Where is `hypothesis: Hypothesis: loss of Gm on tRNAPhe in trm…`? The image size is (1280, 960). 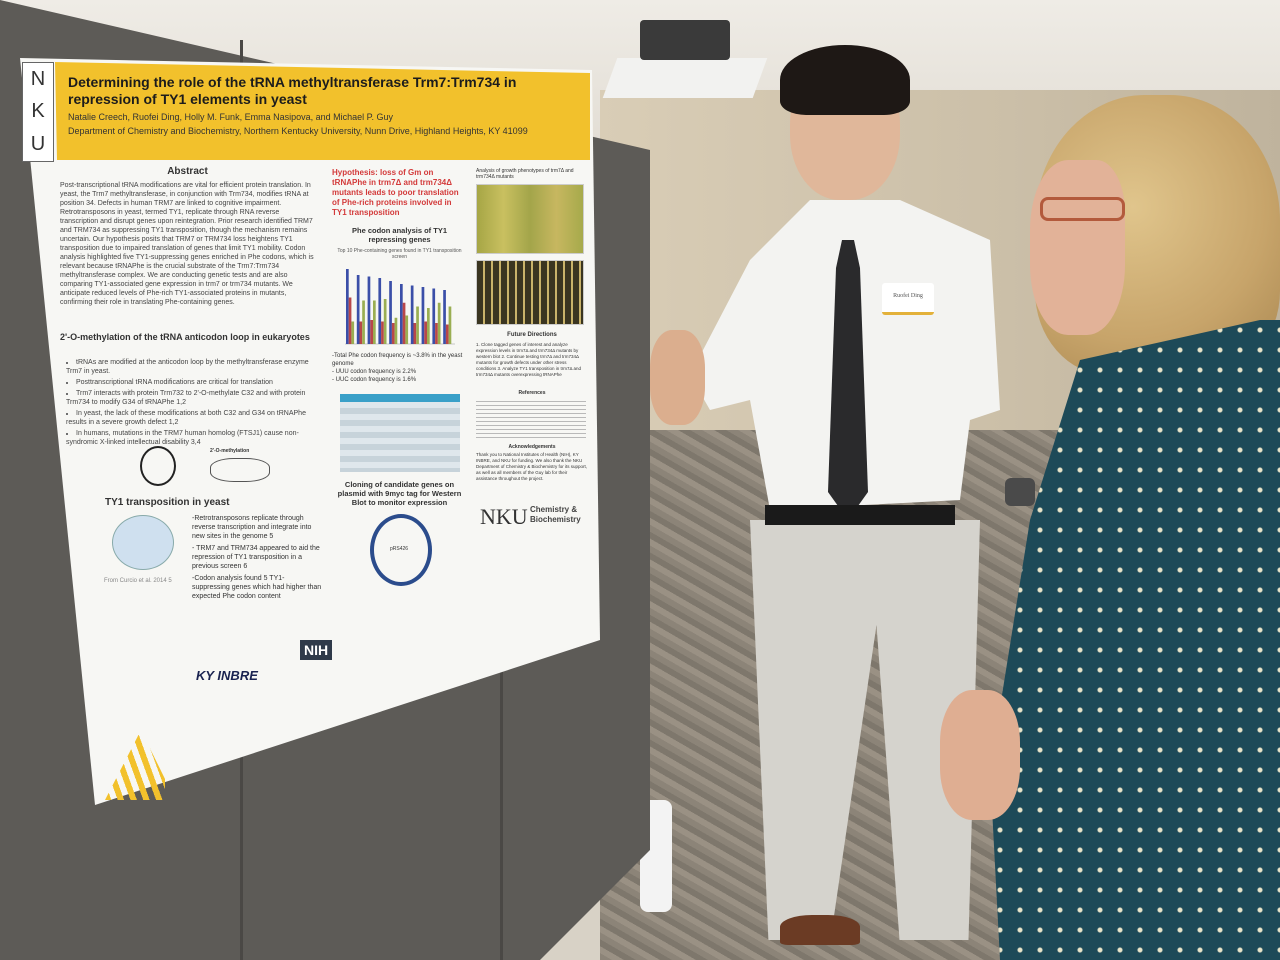
hypothesis: Hypothesis: loss of Gm on tRNAPhe in trm… is located at coordinates (395, 192).